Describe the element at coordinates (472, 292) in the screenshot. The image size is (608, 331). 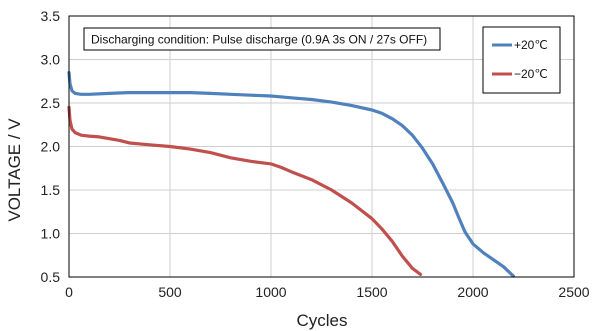
I see `x-tick-label: 2000` at that location.